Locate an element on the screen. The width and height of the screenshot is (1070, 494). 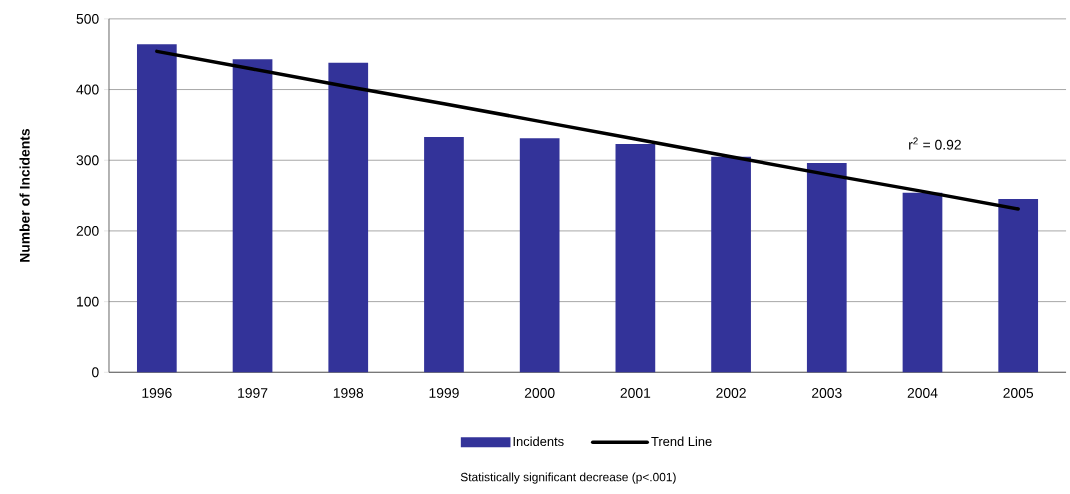
annotation: r$^{2}$ = 0.92 is located at coordinates (935, 143).